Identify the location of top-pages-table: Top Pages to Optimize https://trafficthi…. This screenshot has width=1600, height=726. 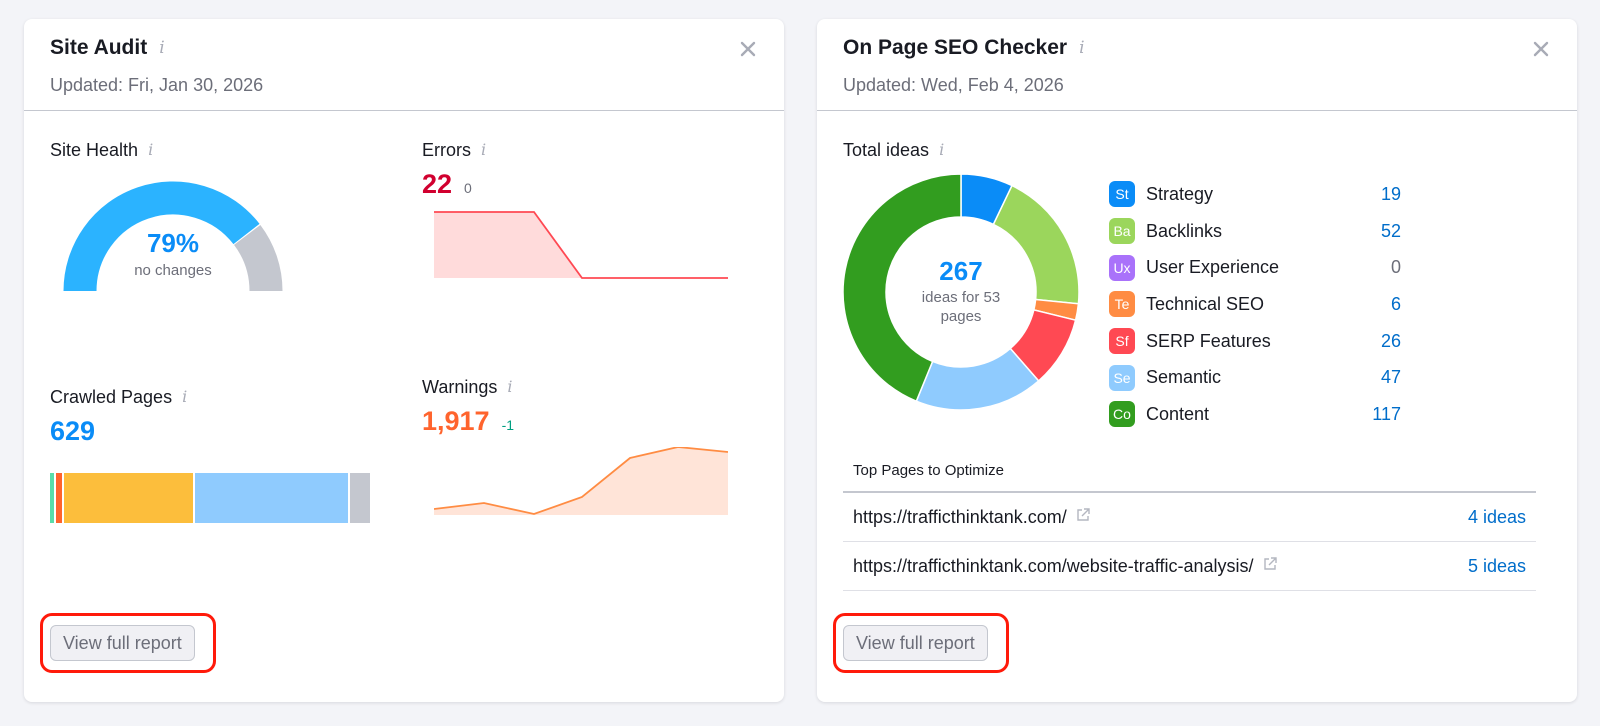
(1189, 526).